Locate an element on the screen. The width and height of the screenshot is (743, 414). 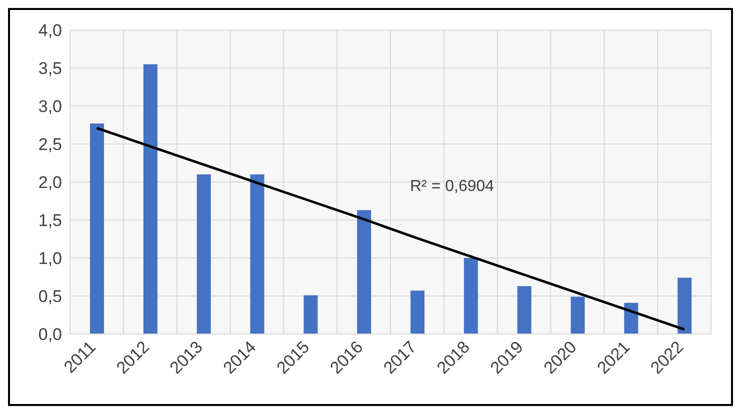
y-tick-label: 2,5 is located at coordinates (50, 144).